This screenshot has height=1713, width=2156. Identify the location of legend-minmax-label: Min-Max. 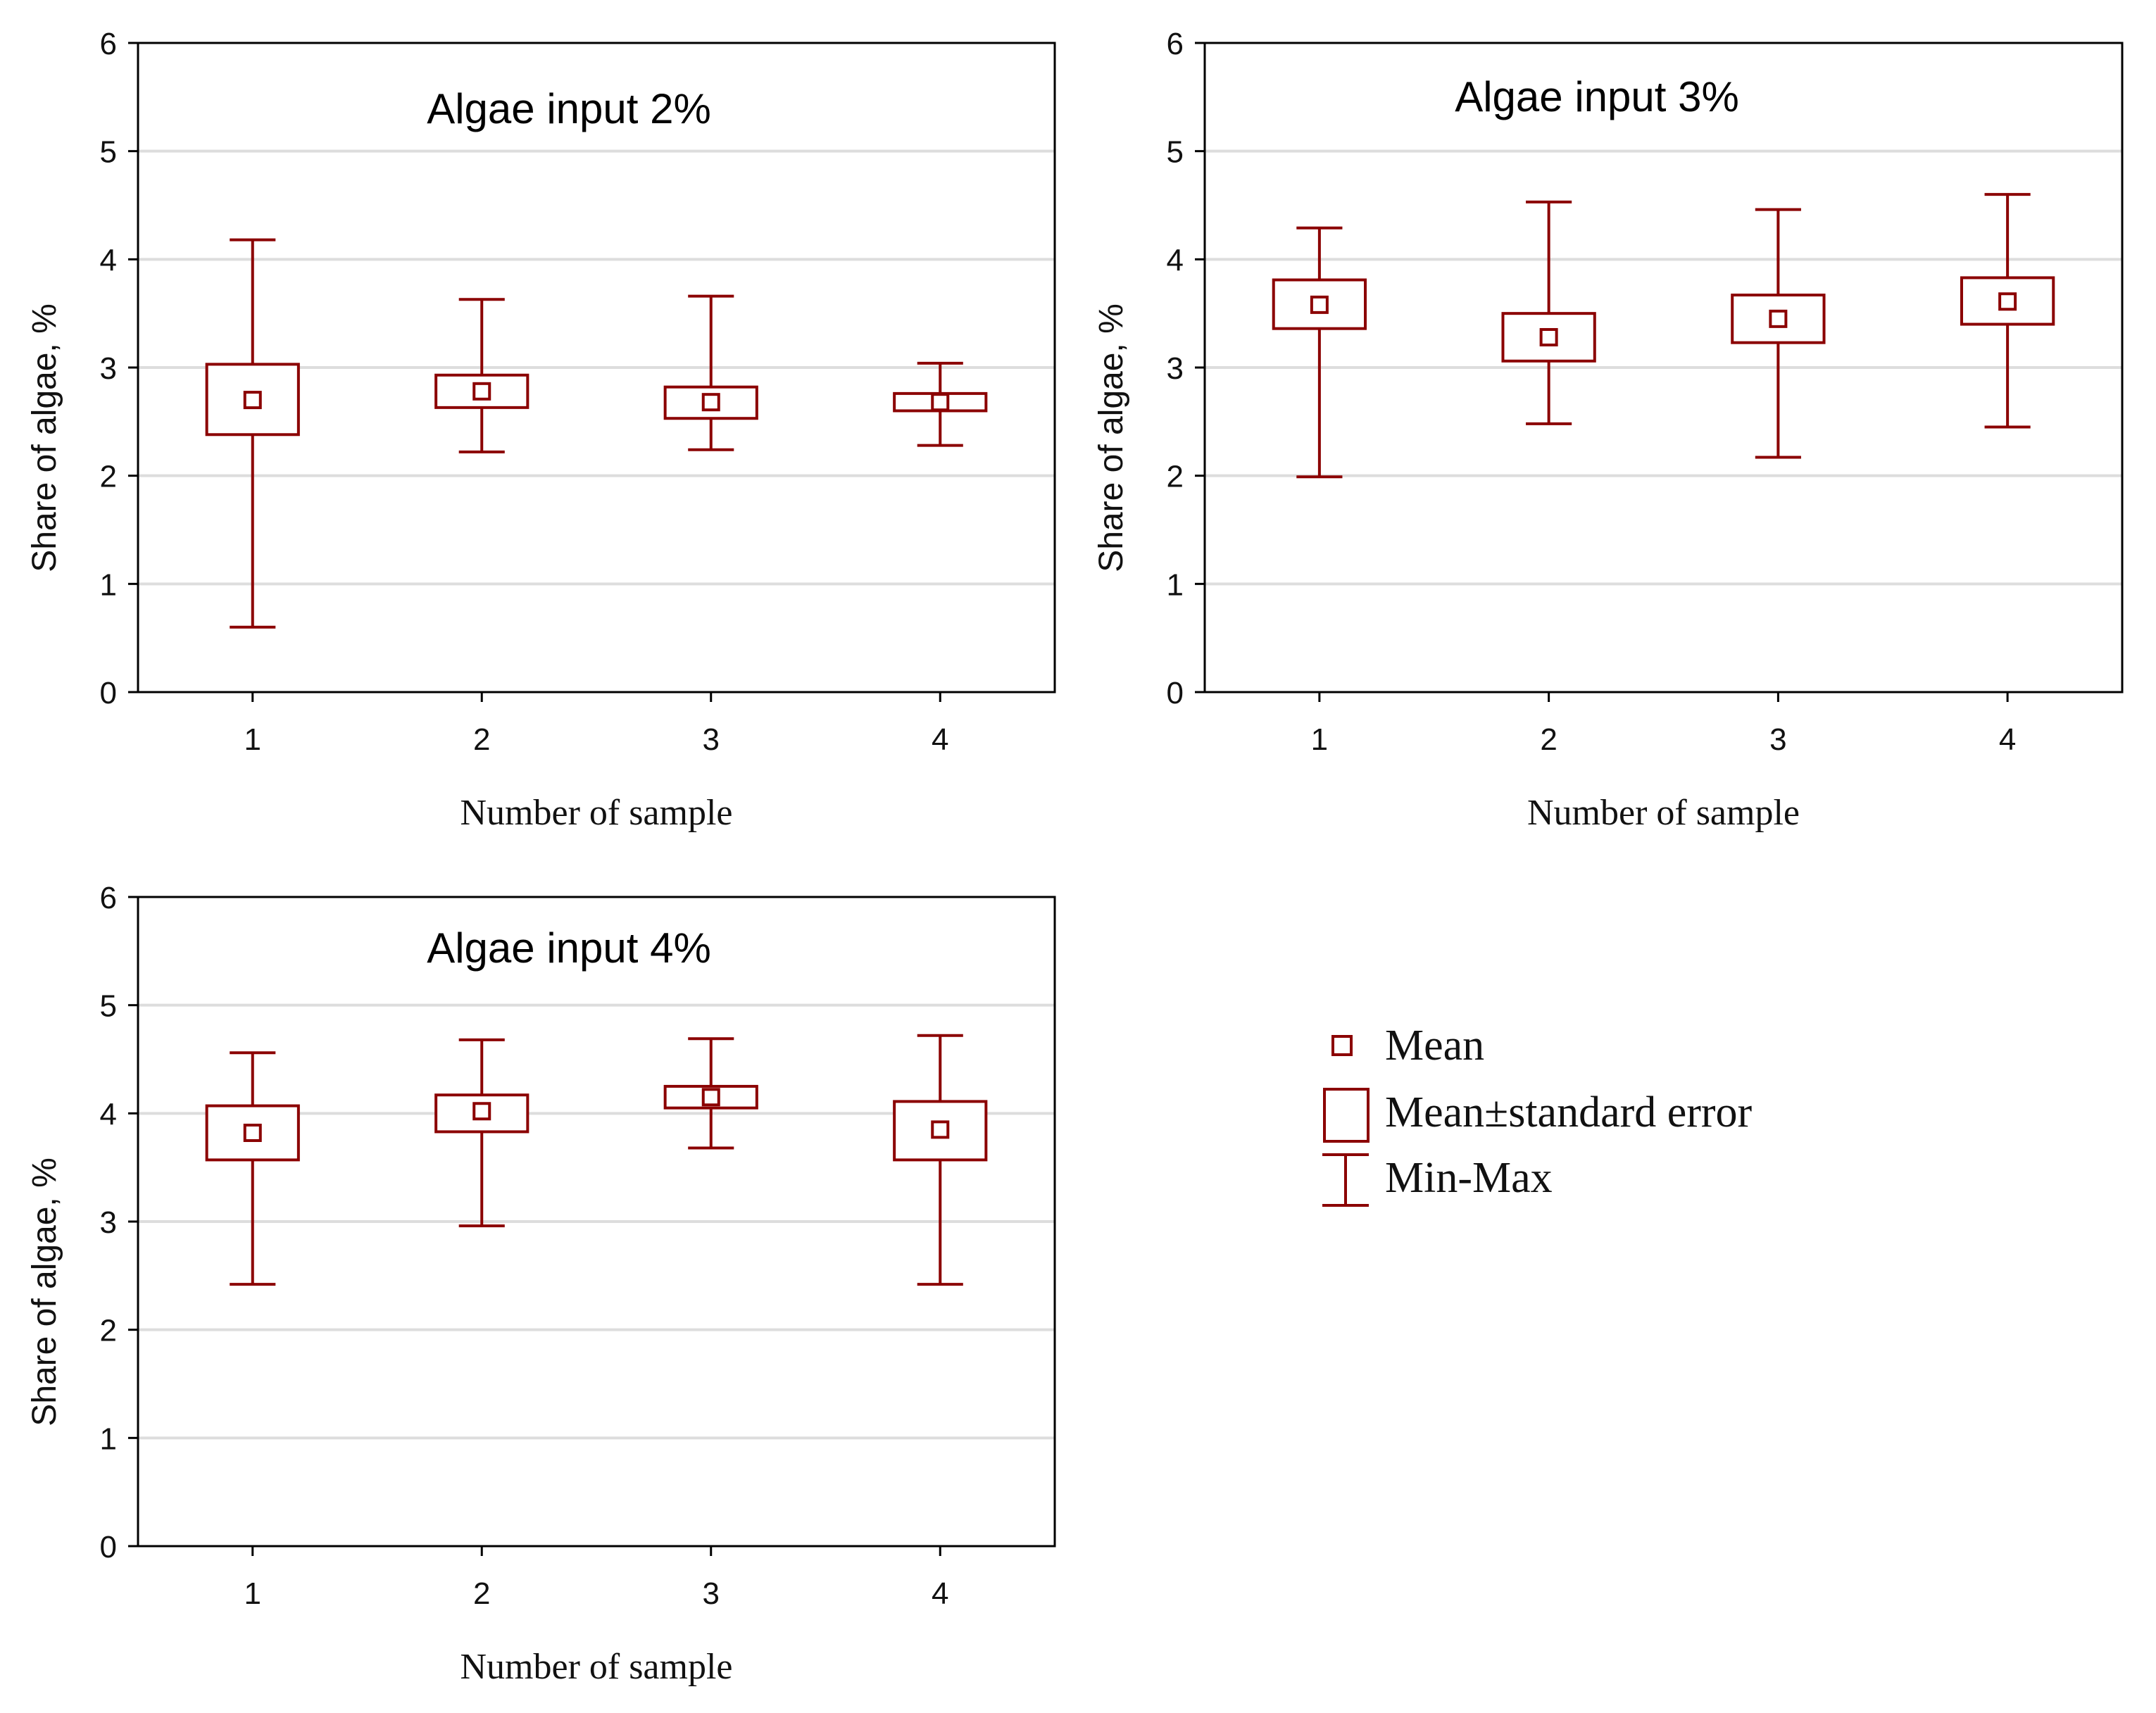
(1469, 1178).